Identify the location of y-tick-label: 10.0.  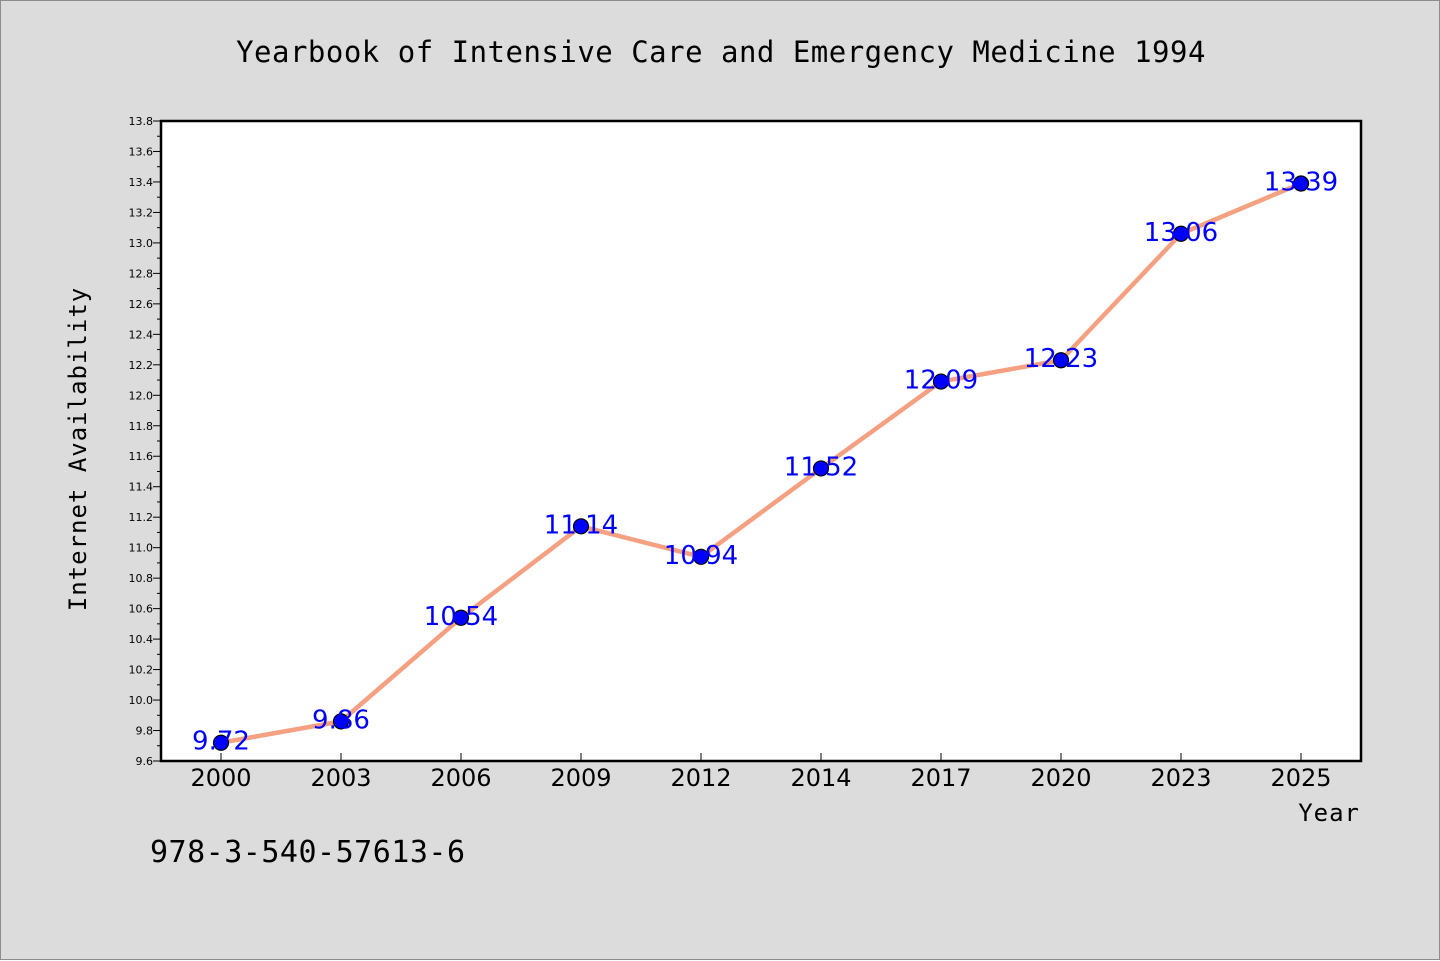
(141, 700).